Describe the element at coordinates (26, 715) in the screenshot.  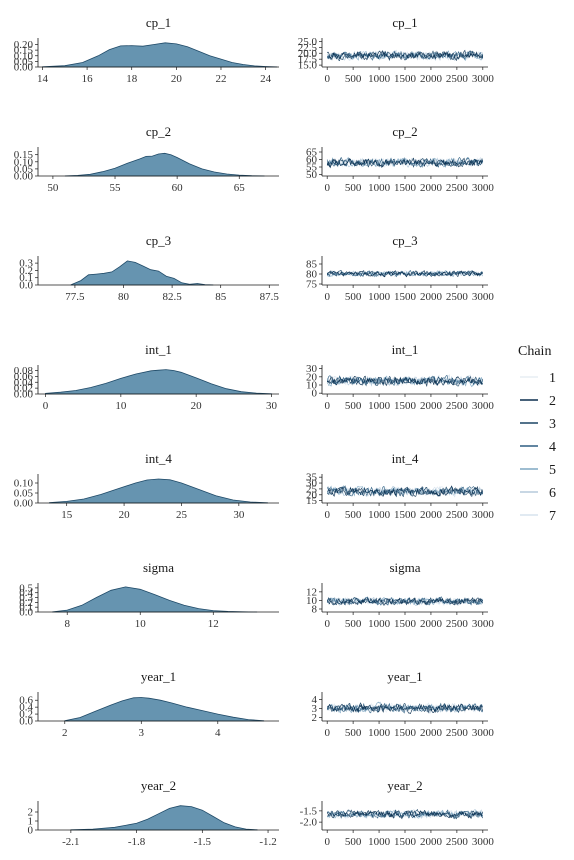
I see `y-tick-label: 0.2` at that location.